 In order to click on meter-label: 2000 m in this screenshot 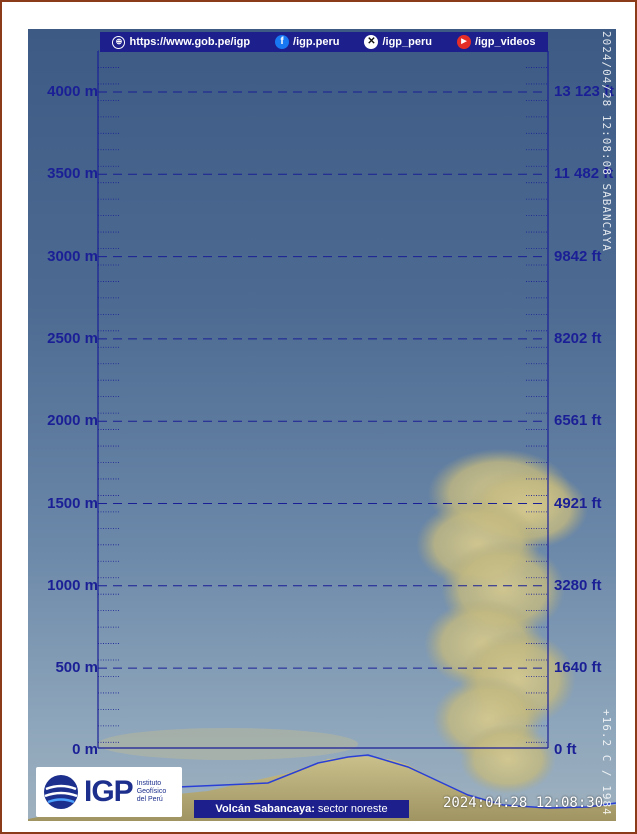, I will do `click(72, 421)`.